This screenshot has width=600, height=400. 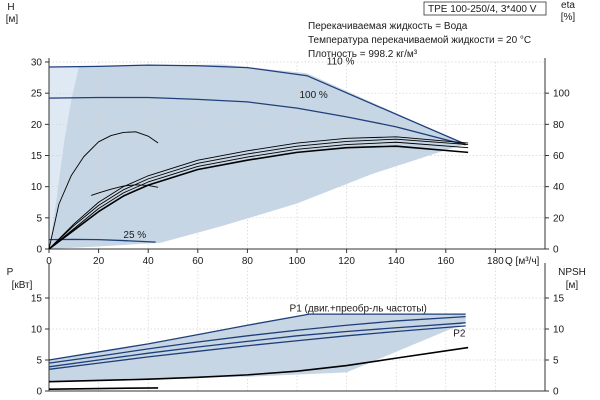 I want to click on head-left-axis-title: H, so click(x=10, y=7).